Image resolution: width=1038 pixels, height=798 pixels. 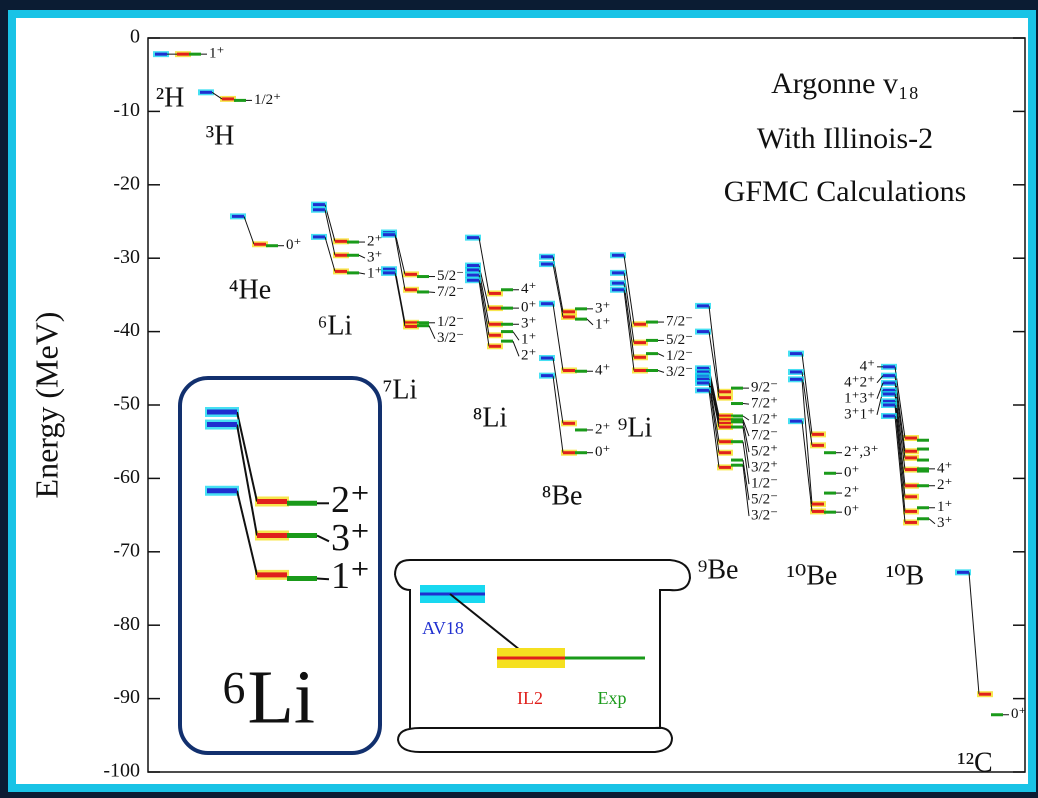 What do you see at coordinates (845, 83) in the screenshot?
I see `annotation: Argonne v₁₈` at bounding box center [845, 83].